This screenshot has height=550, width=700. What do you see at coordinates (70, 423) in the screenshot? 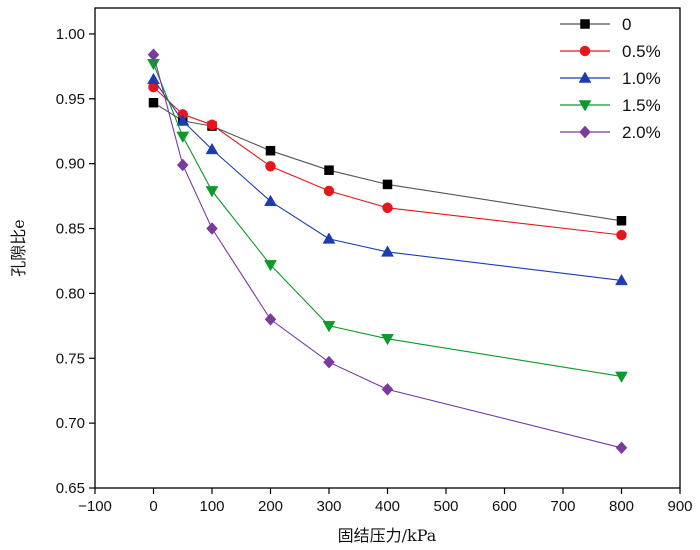
I see `y-tick-label: 0.70` at bounding box center [70, 423].